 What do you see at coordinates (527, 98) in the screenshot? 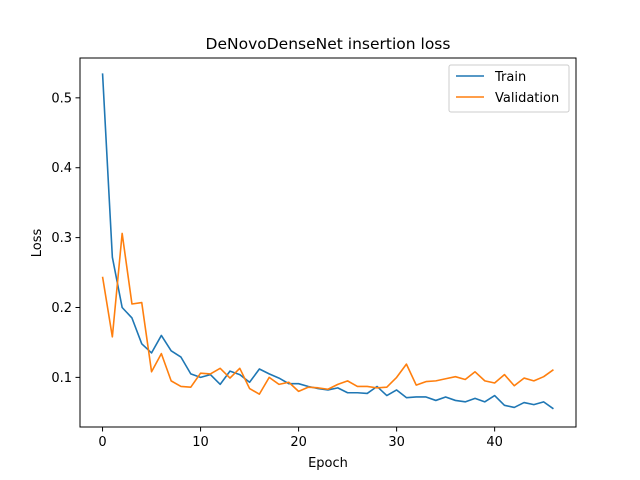
I see `legend-label-validation: Validation` at bounding box center [527, 98].